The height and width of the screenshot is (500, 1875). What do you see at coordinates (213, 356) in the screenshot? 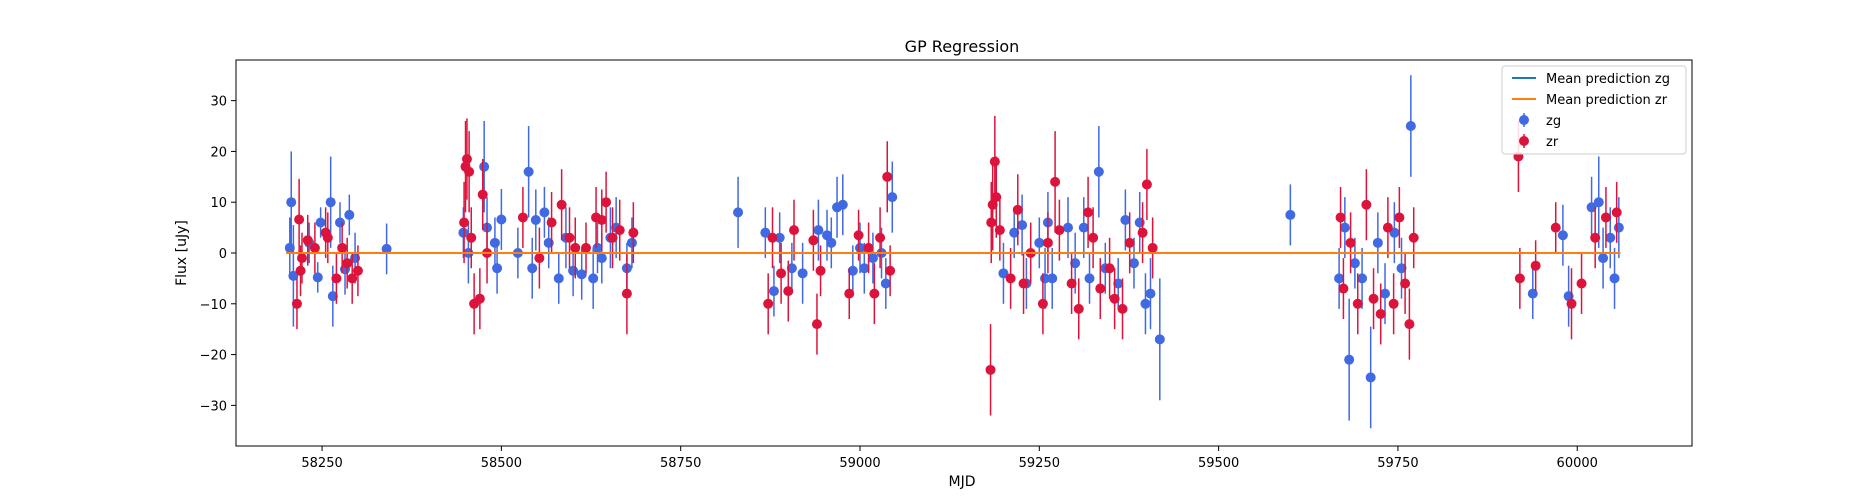
I see `y-tick-label: −20` at bounding box center [213, 356].